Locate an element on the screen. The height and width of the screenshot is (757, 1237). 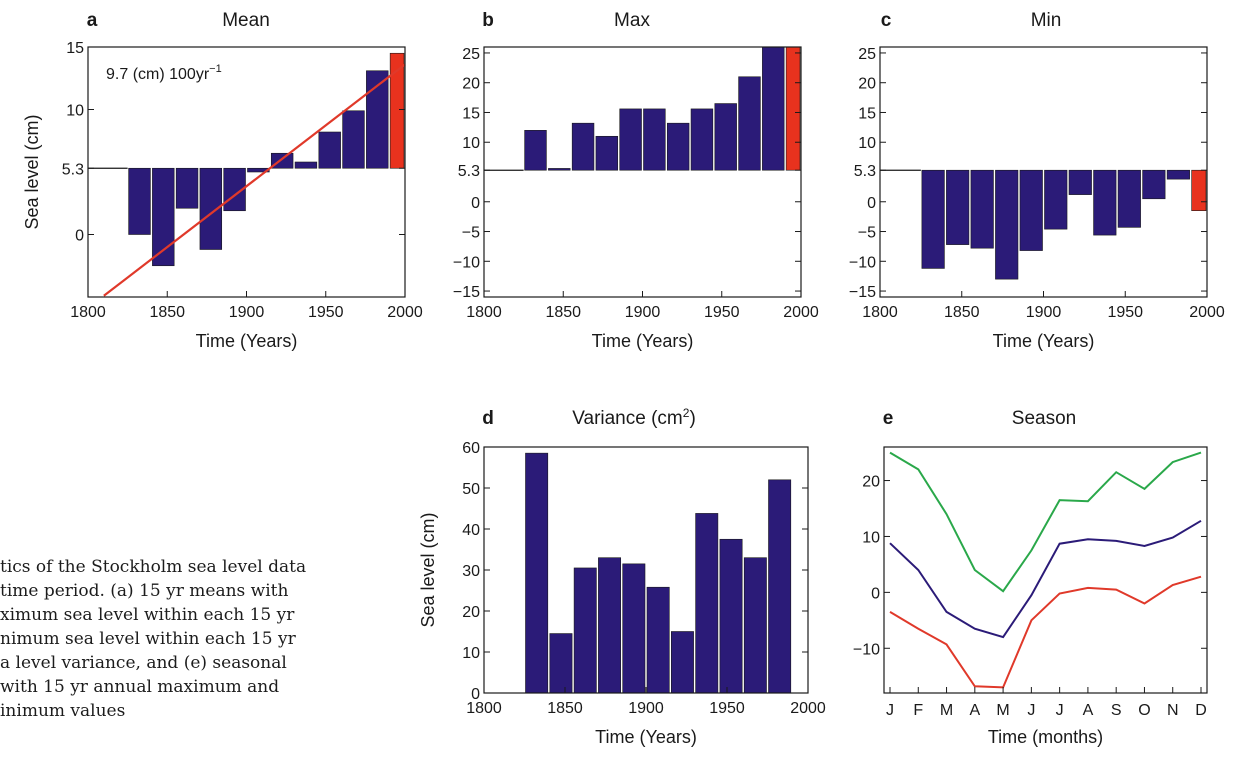
x-tick-label: D is located at coordinates (1201, 710).